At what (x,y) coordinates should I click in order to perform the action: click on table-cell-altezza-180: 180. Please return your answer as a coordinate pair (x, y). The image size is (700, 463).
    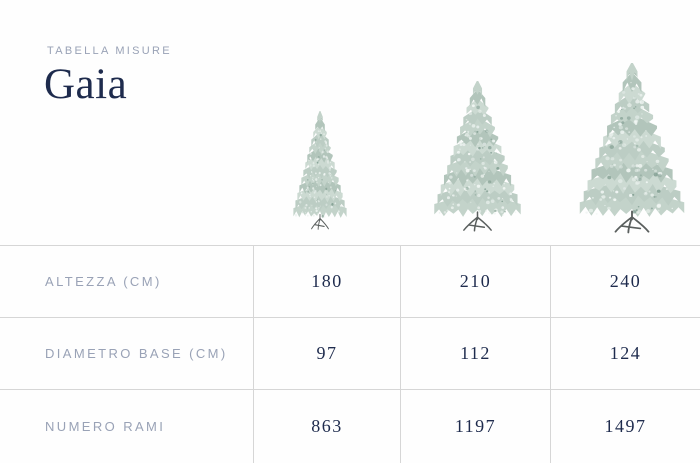
    Looking at the image, I should click on (326, 281).